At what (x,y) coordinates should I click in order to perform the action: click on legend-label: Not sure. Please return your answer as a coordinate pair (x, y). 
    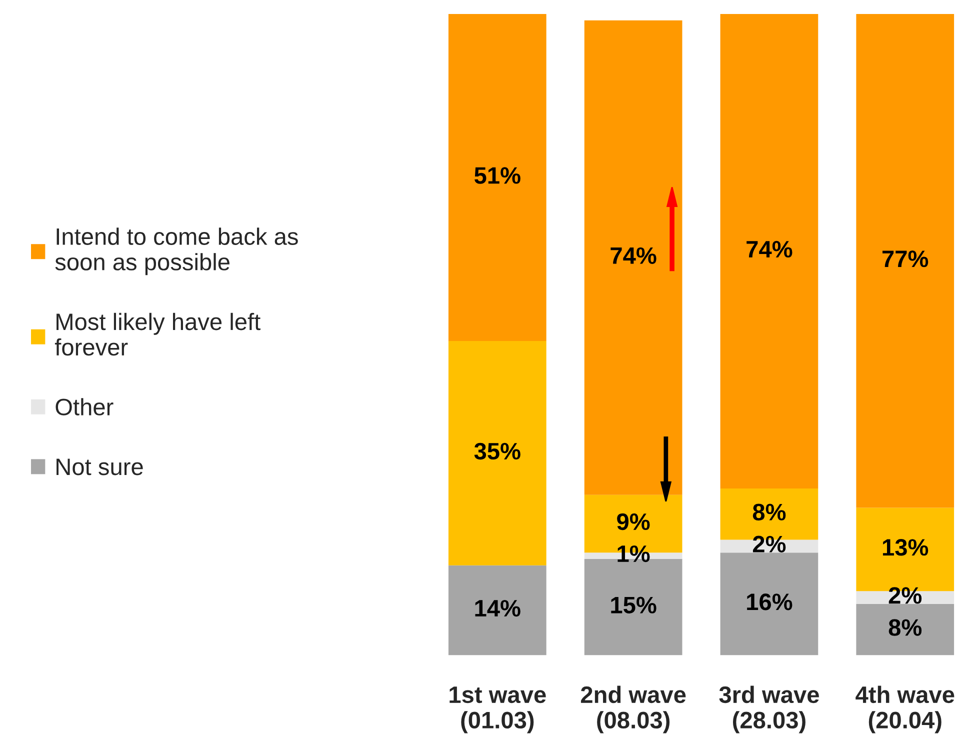
    Looking at the image, I should click on (99, 467).